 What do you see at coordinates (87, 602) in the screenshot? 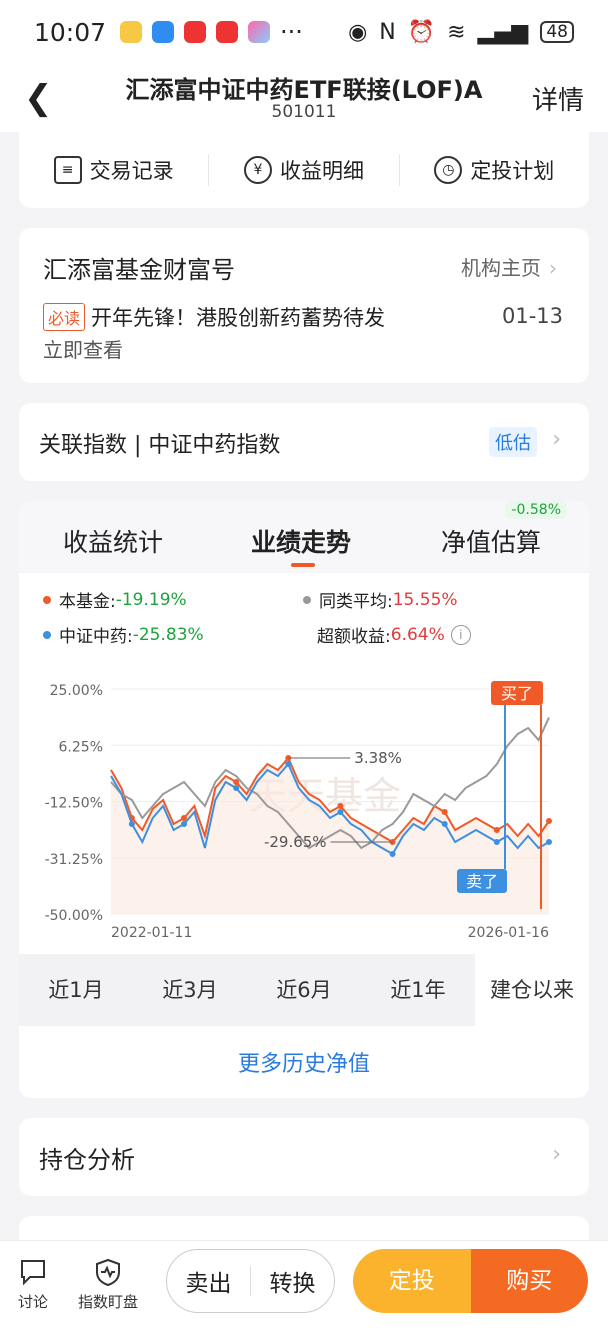
I see `legend-fund-label: 本基金:` at bounding box center [87, 602].